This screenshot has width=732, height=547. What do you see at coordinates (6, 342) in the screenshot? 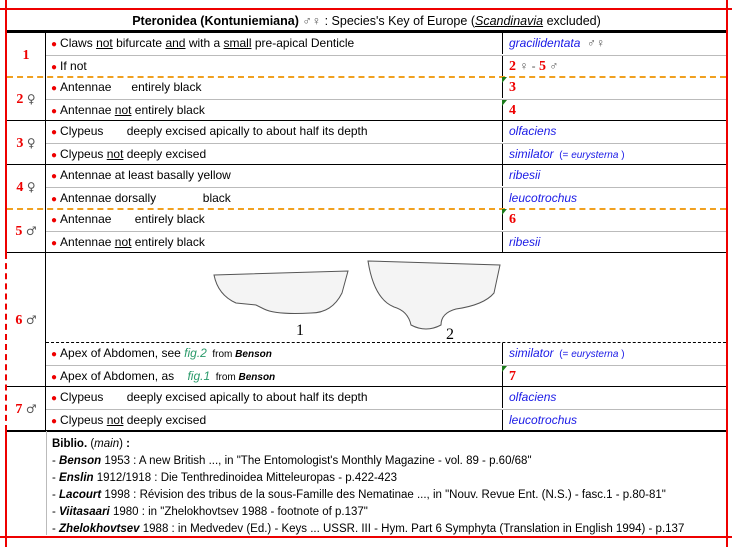
I see `frame-left-line-dashed` at bounding box center [6, 342].